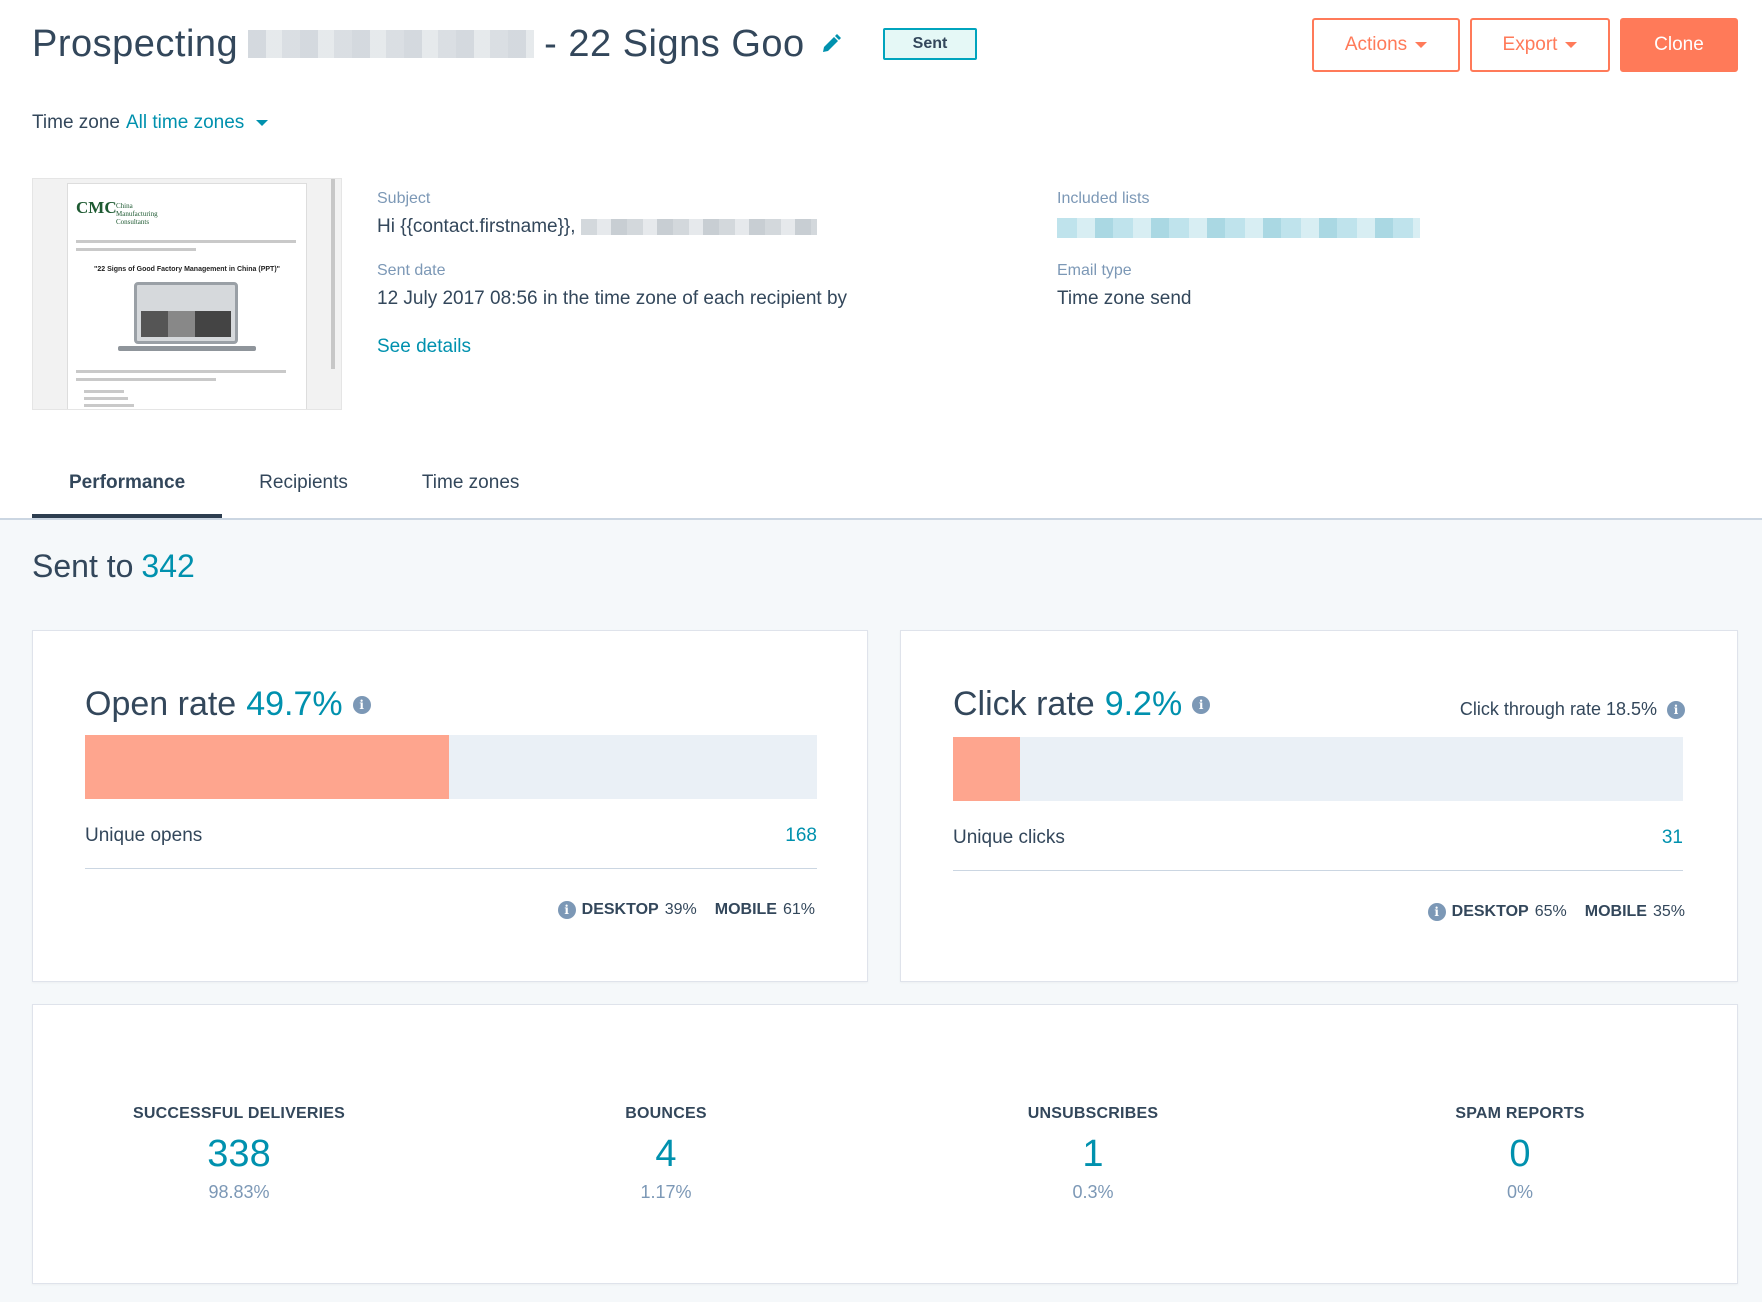 The width and height of the screenshot is (1762, 1302). I want to click on page-title-suffix: - 22 Signs Goo, so click(674, 43).